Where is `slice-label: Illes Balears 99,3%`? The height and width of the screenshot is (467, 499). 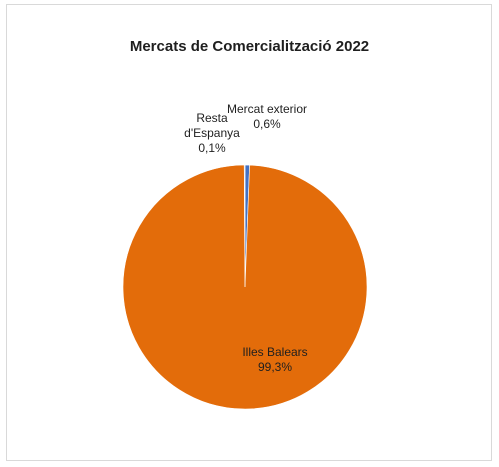 slice-label: Illes Balears 99,3% is located at coordinates (274, 359).